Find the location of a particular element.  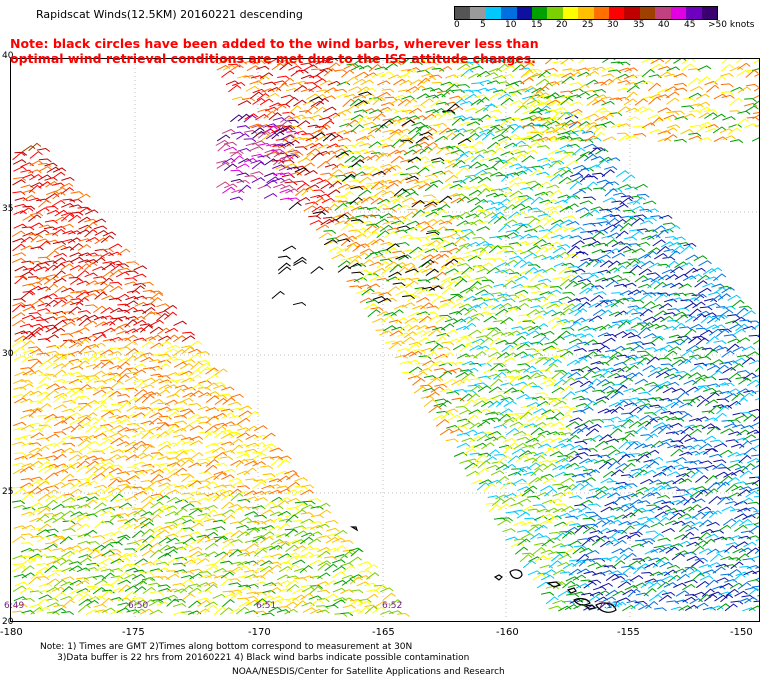

colorbar-labels: 0 5 10 15 20 25 30 35 40 45 >50 knots is located at coordinates (604, 27).